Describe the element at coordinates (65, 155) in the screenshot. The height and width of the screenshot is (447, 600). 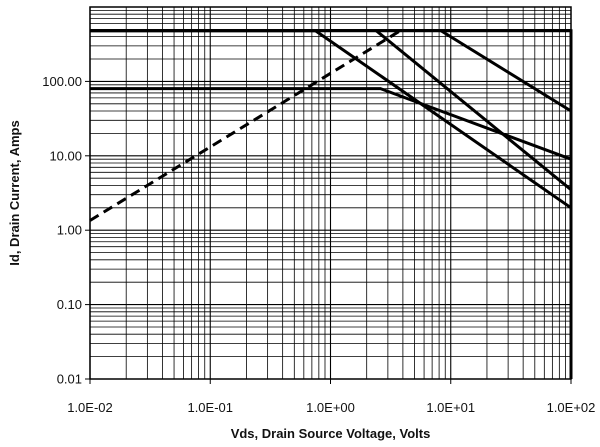
I see `y-tick-label: 10.00` at that location.